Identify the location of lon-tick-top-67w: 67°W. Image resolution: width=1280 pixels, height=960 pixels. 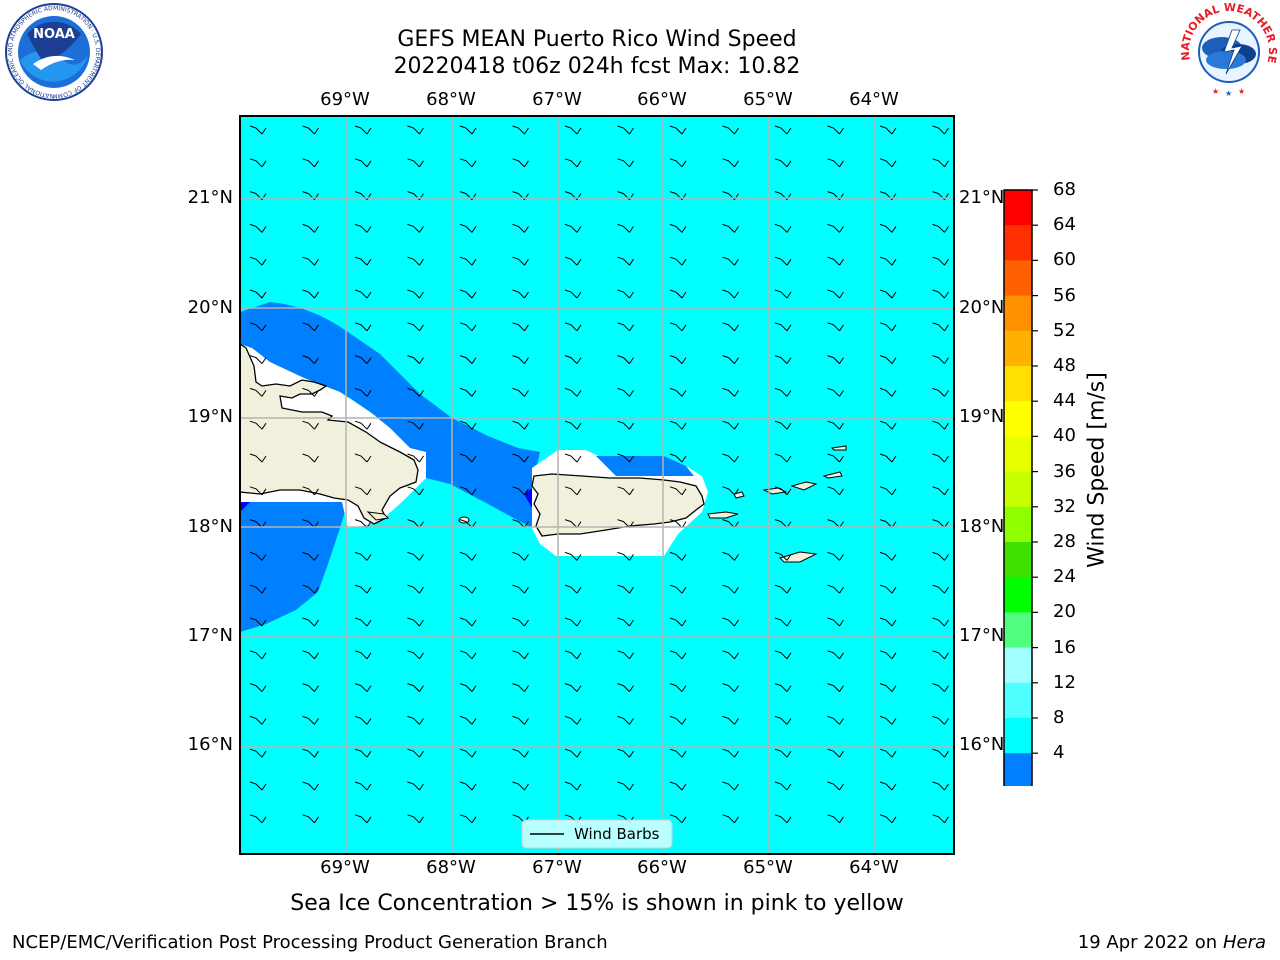
(557, 99).